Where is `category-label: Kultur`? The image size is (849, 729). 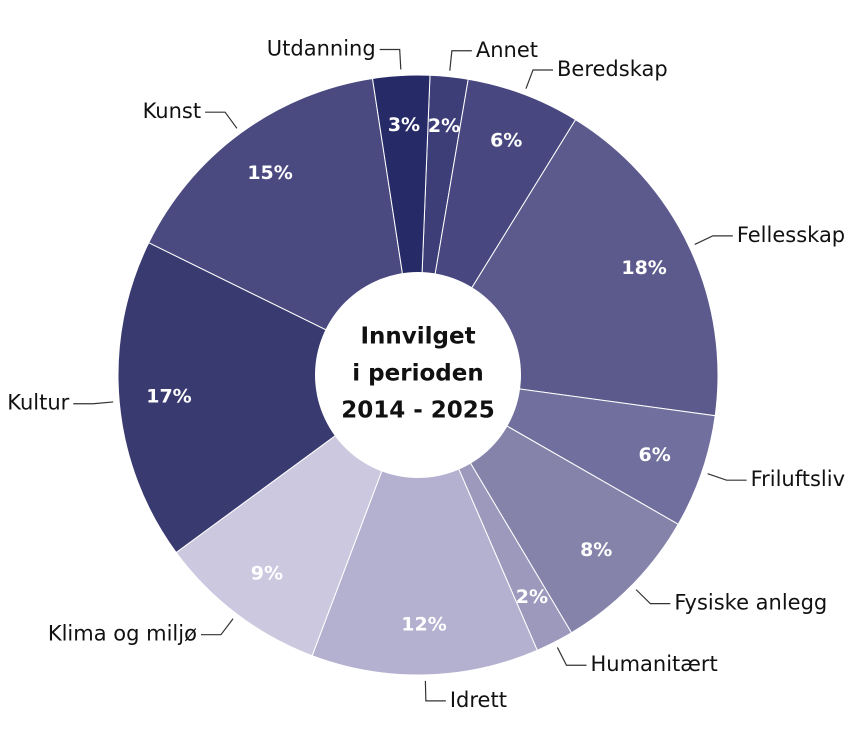 category-label: Kultur is located at coordinates (38, 403).